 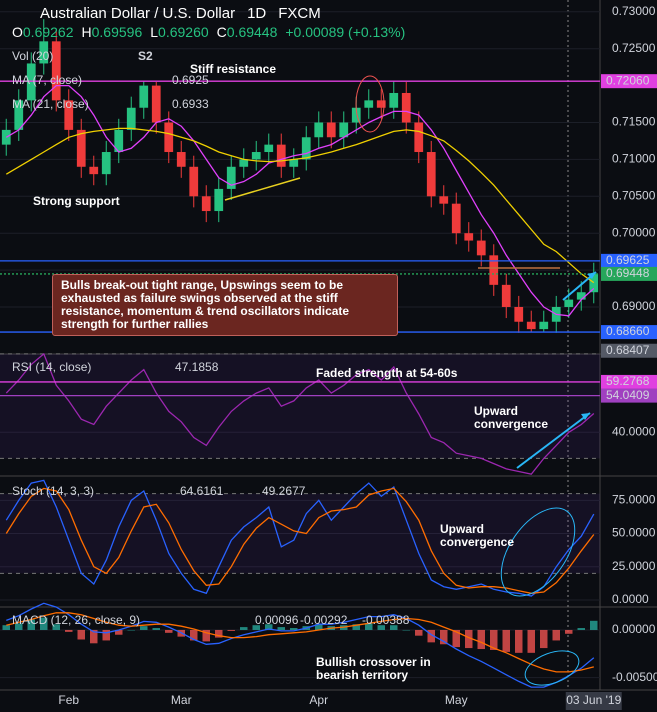 I want to click on y-tick-label: 0.70500, so click(x=634, y=195).